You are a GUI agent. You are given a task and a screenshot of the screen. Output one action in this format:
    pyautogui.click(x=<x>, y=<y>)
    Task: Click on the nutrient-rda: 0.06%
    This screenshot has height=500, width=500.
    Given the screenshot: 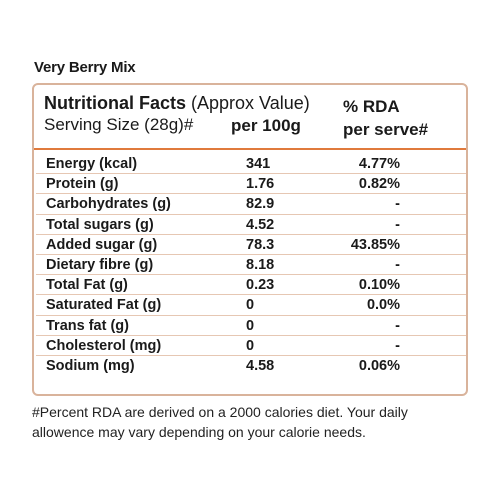 What is the action you would take?
    pyautogui.click(x=379, y=365)
    